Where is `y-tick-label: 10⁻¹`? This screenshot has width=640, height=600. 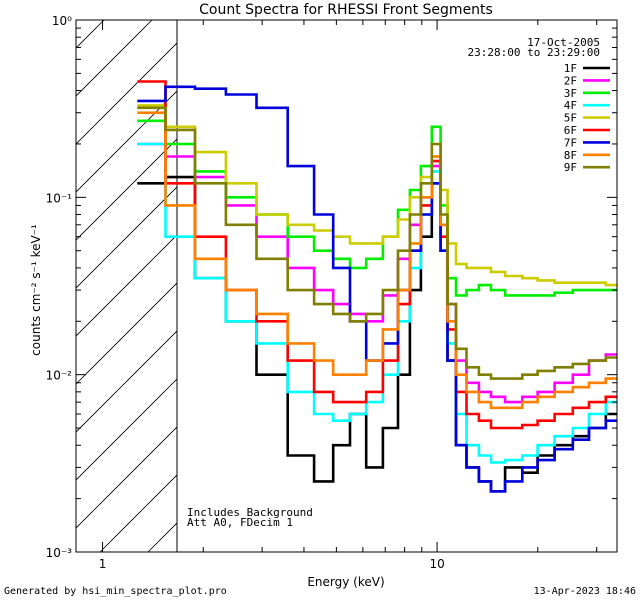 y-tick-label: 10⁻¹ is located at coordinates (59, 198).